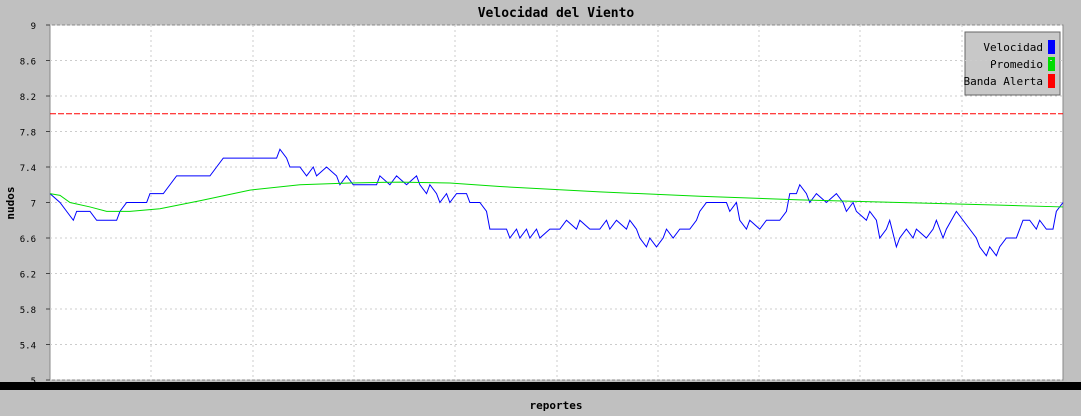  I want to click on x-axis-label: reportes, so click(556, 405).